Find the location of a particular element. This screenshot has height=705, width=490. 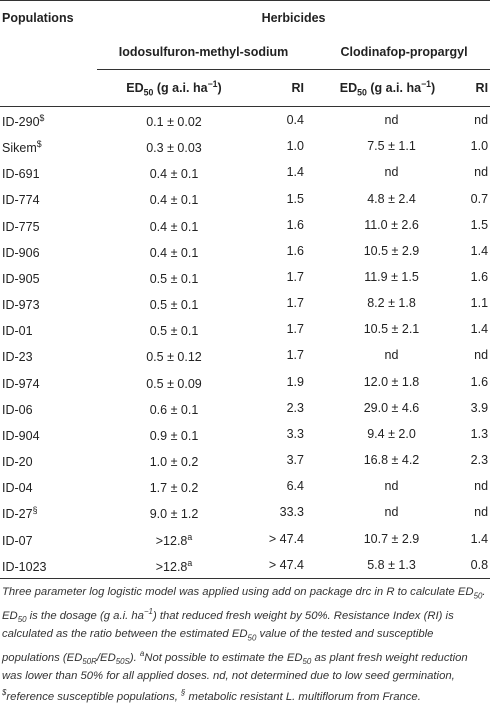

ed50-header-1: ED50 (g a.i. ha−1) is located at coordinates (174, 88).